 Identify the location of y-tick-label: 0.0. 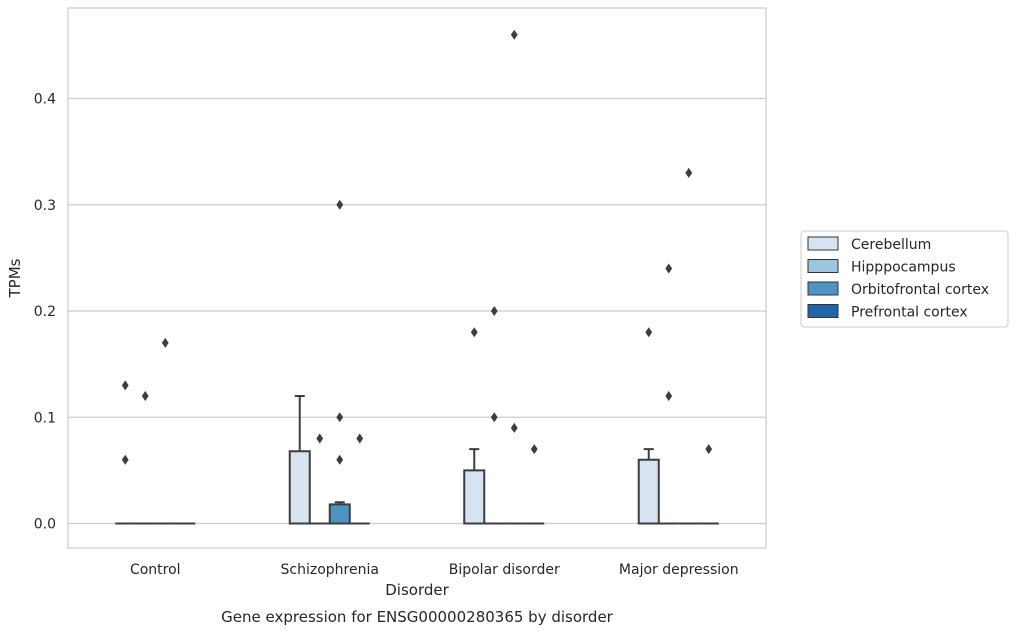
(45, 525).